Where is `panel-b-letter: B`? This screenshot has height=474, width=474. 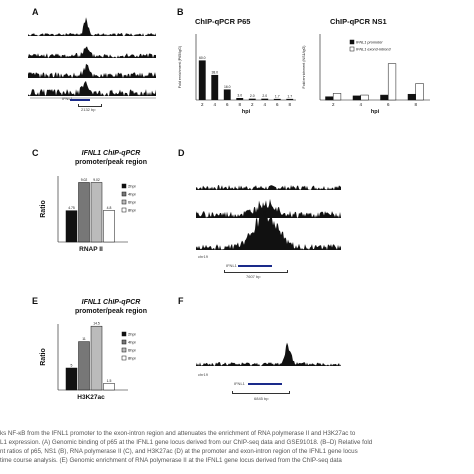 panel-b-letter: B is located at coordinates (180, 12).